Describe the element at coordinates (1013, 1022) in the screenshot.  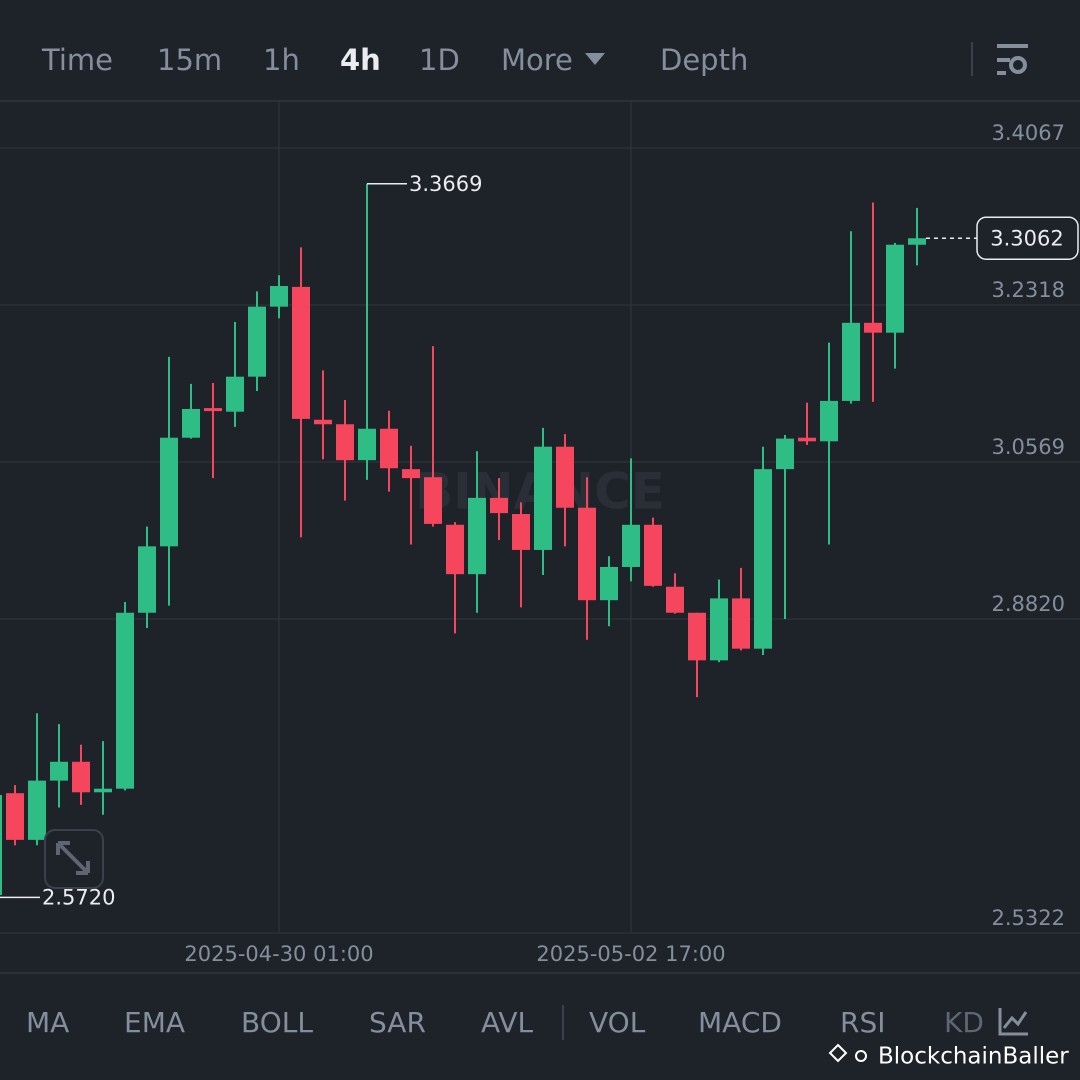
I see `indicator-settings-icon` at that location.